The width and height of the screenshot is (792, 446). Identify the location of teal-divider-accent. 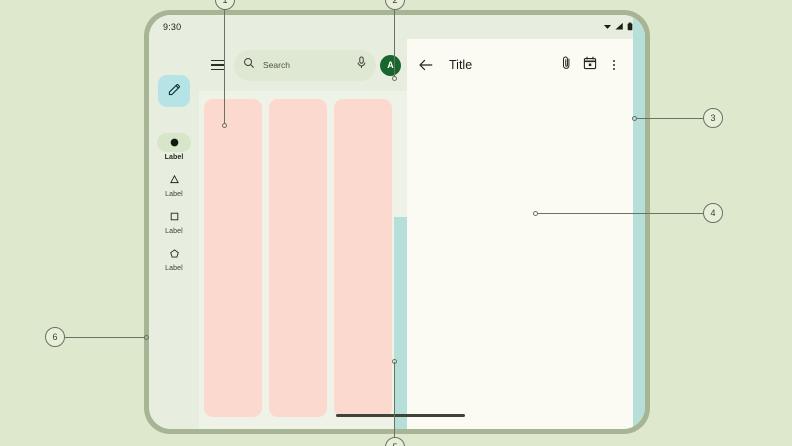
(400, 323).